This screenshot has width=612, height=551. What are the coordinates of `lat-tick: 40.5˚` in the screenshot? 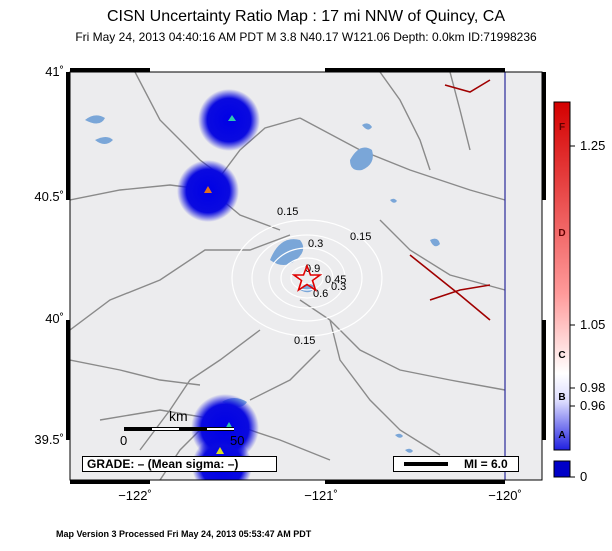 It's located at (49, 196).